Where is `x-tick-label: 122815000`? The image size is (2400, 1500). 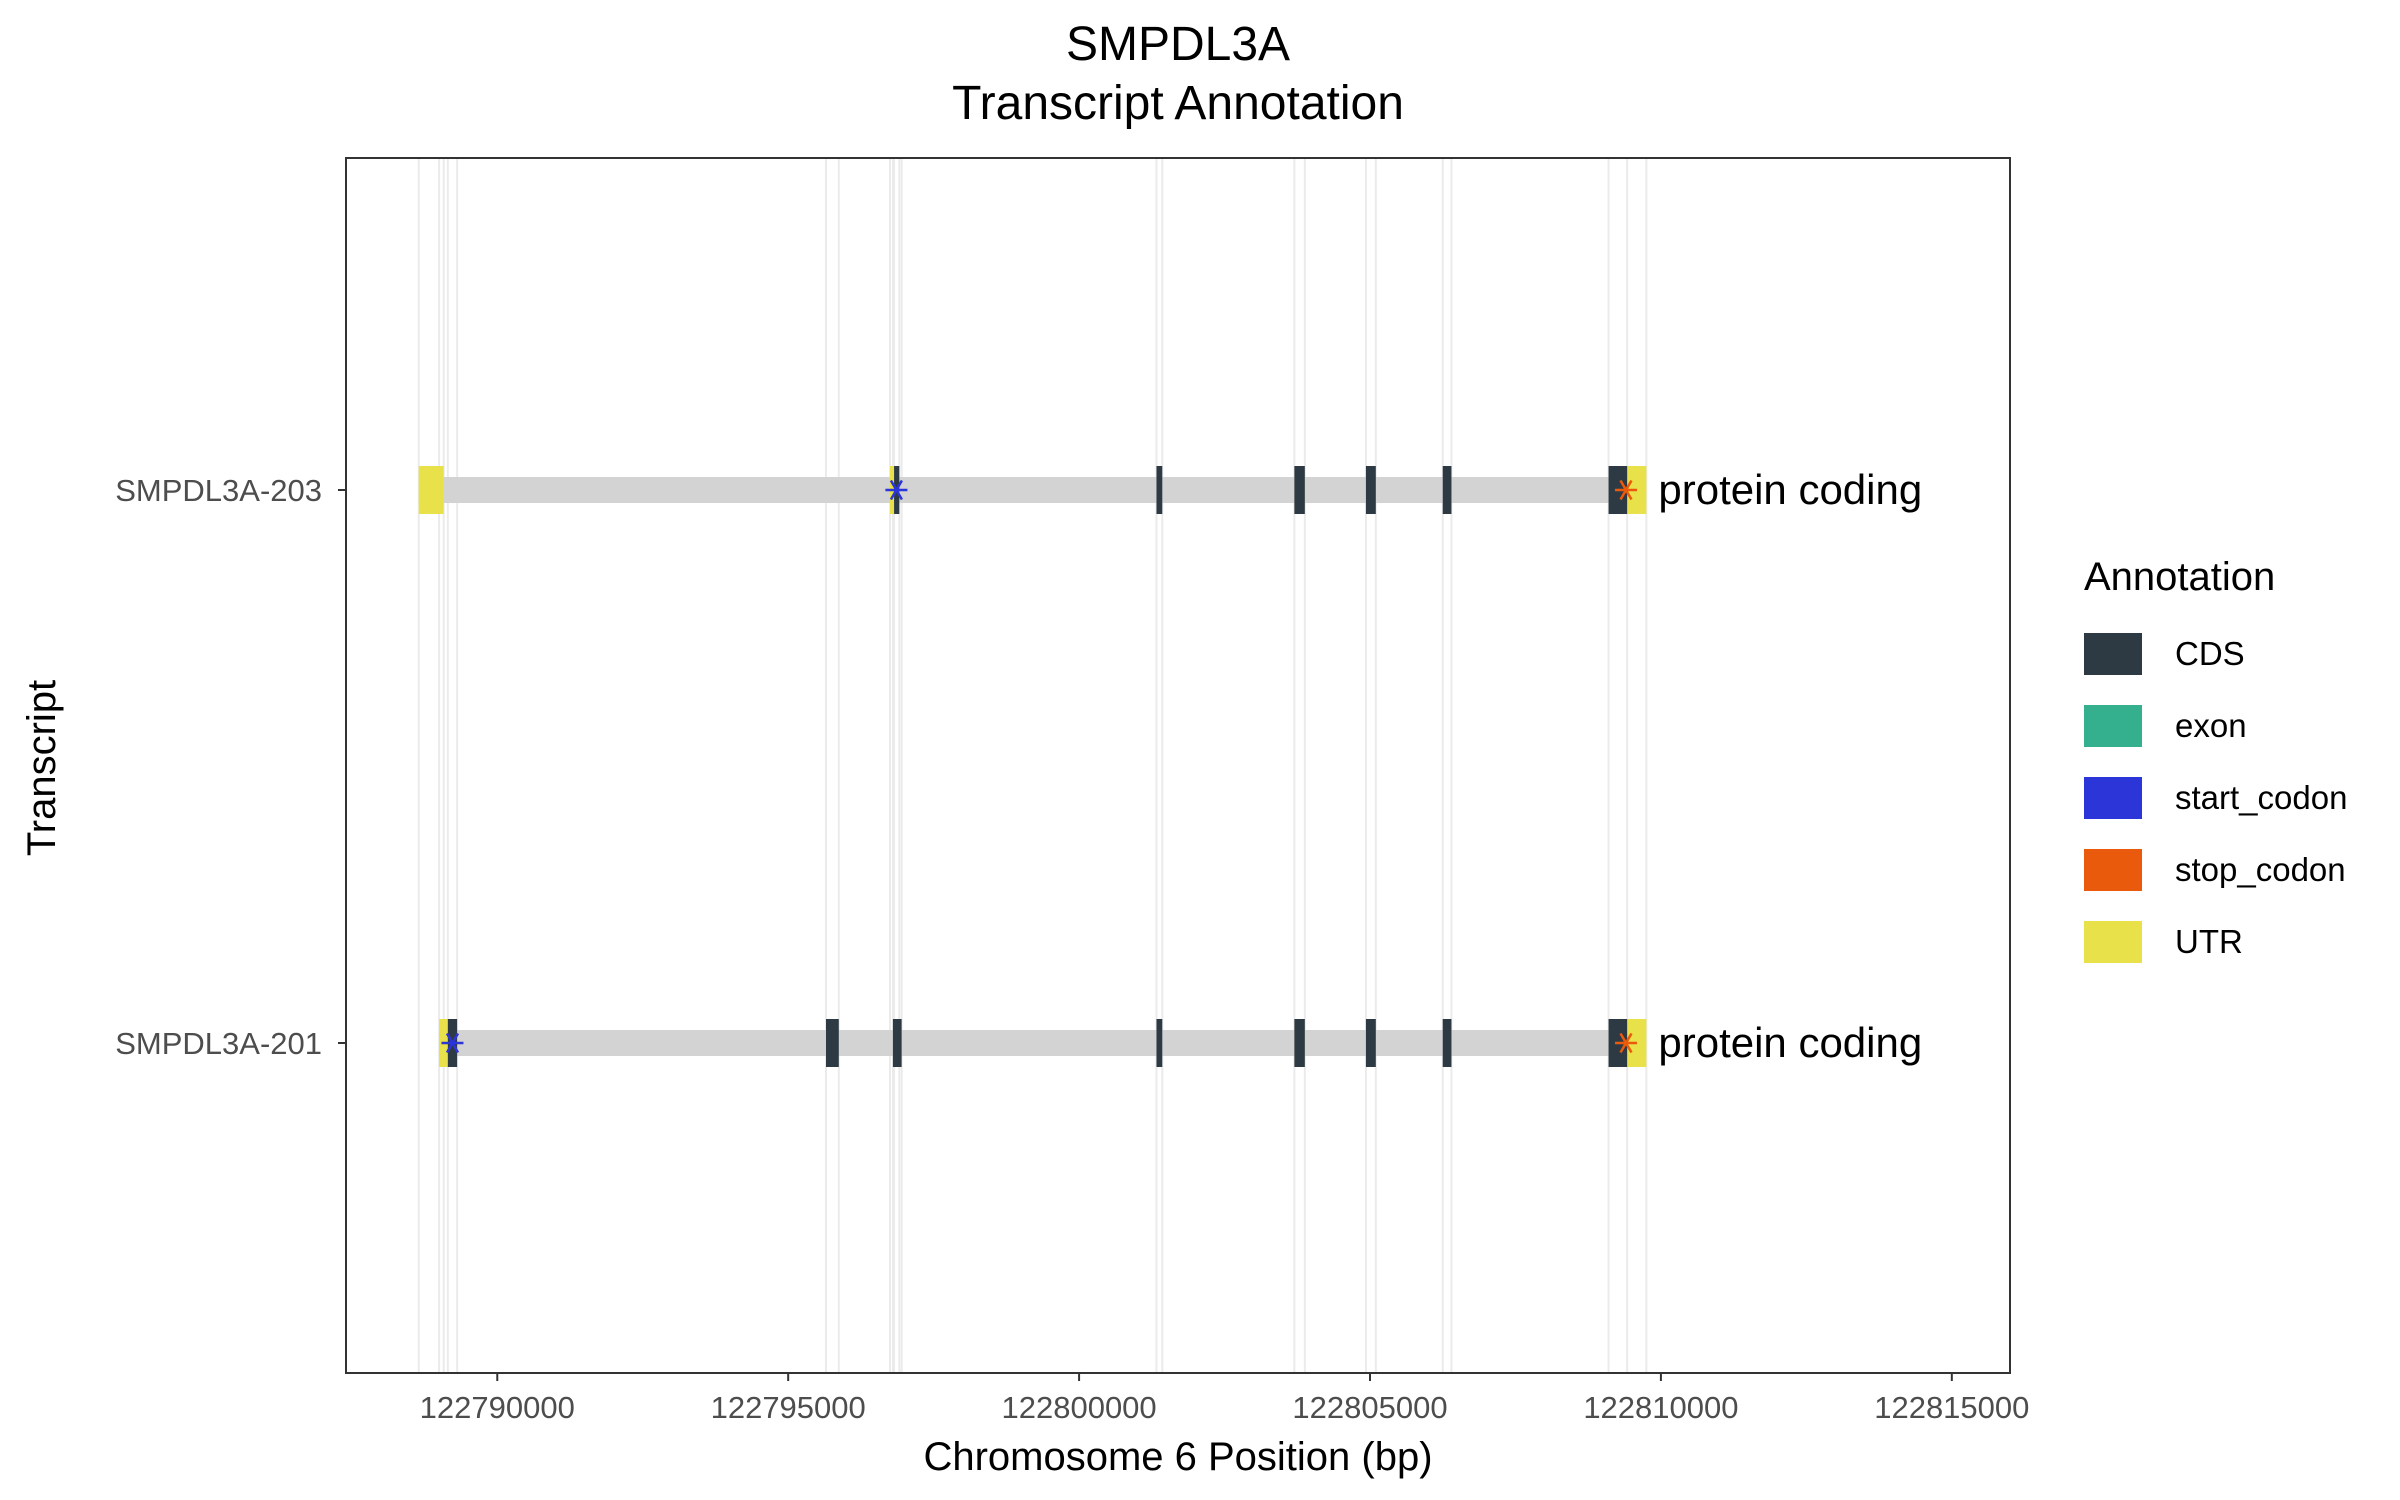 x-tick-label: 122815000 is located at coordinates (1951, 1407).